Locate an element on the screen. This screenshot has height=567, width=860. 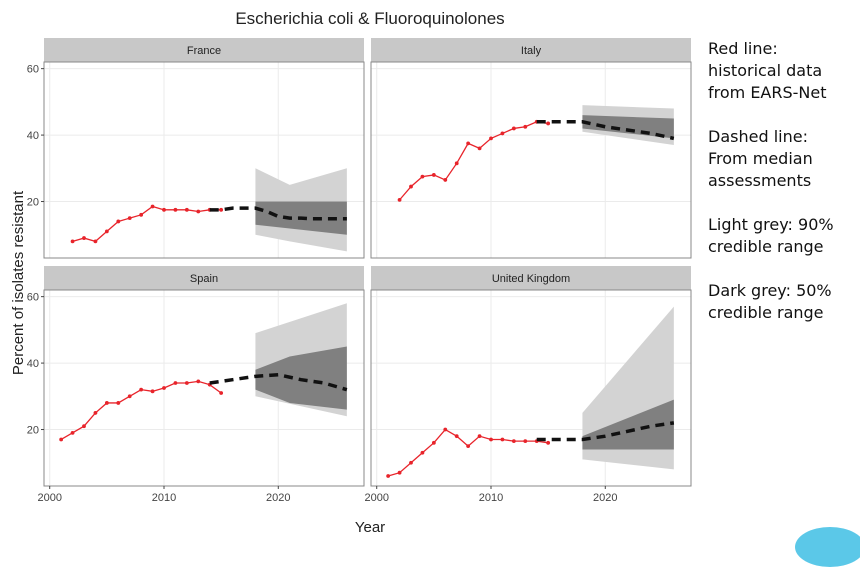
band-50-credible is located at coordinates (628, 127).